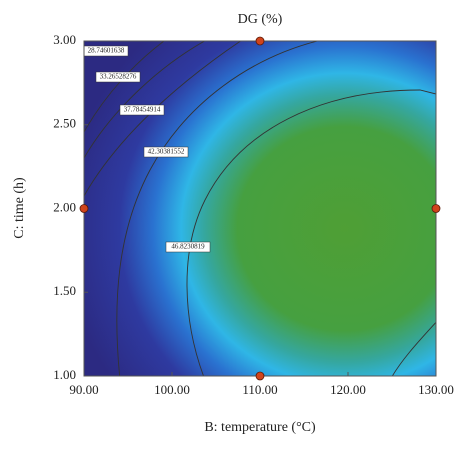 The height and width of the screenshot is (453, 474). I want to click on x-tick-label: 120.00, so click(348, 389).